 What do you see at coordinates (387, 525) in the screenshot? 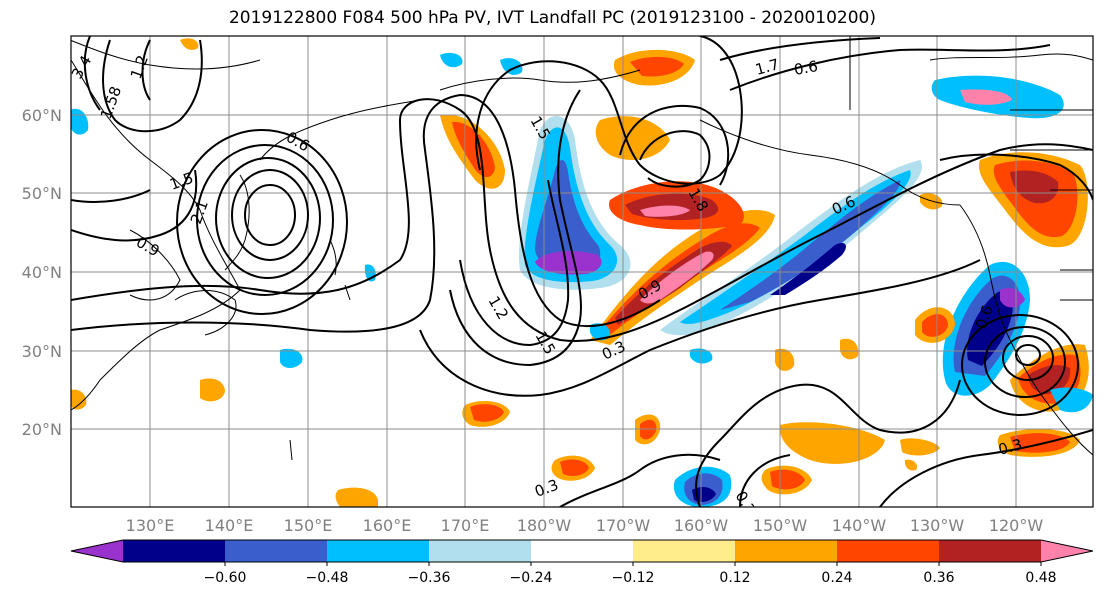
I see `lon-label: 160°E` at bounding box center [387, 525].